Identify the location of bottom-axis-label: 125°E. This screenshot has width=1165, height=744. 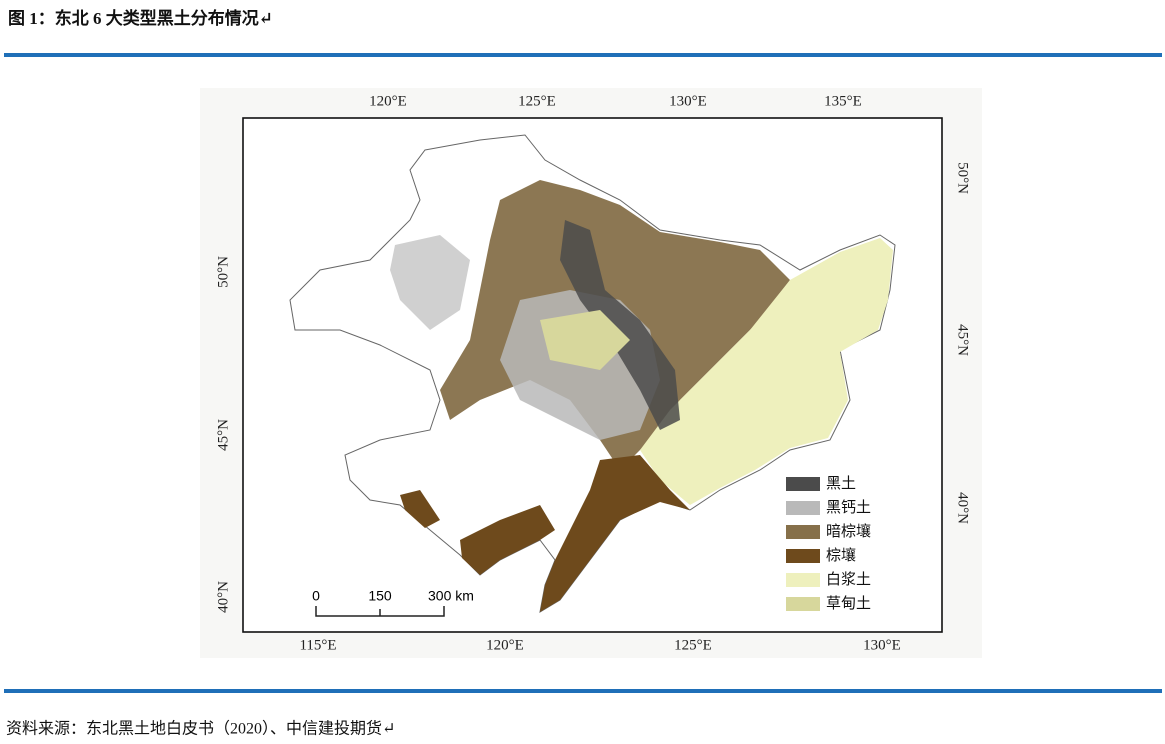
(693, 645).